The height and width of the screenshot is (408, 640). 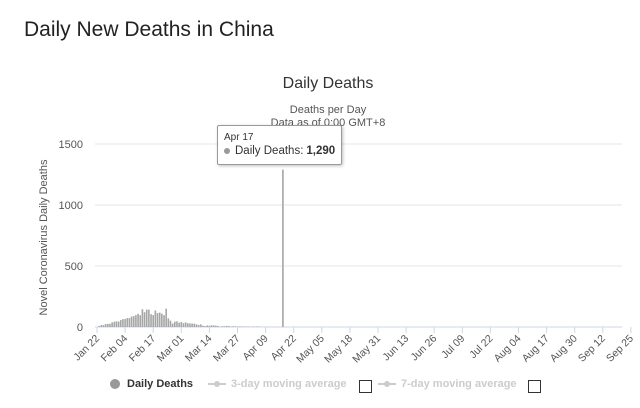 What do you see at coordinates (459, 384) in the screenshot?
I see `legend-label-7day-avg: 7-day moving average` at bounding box center [459, 384].